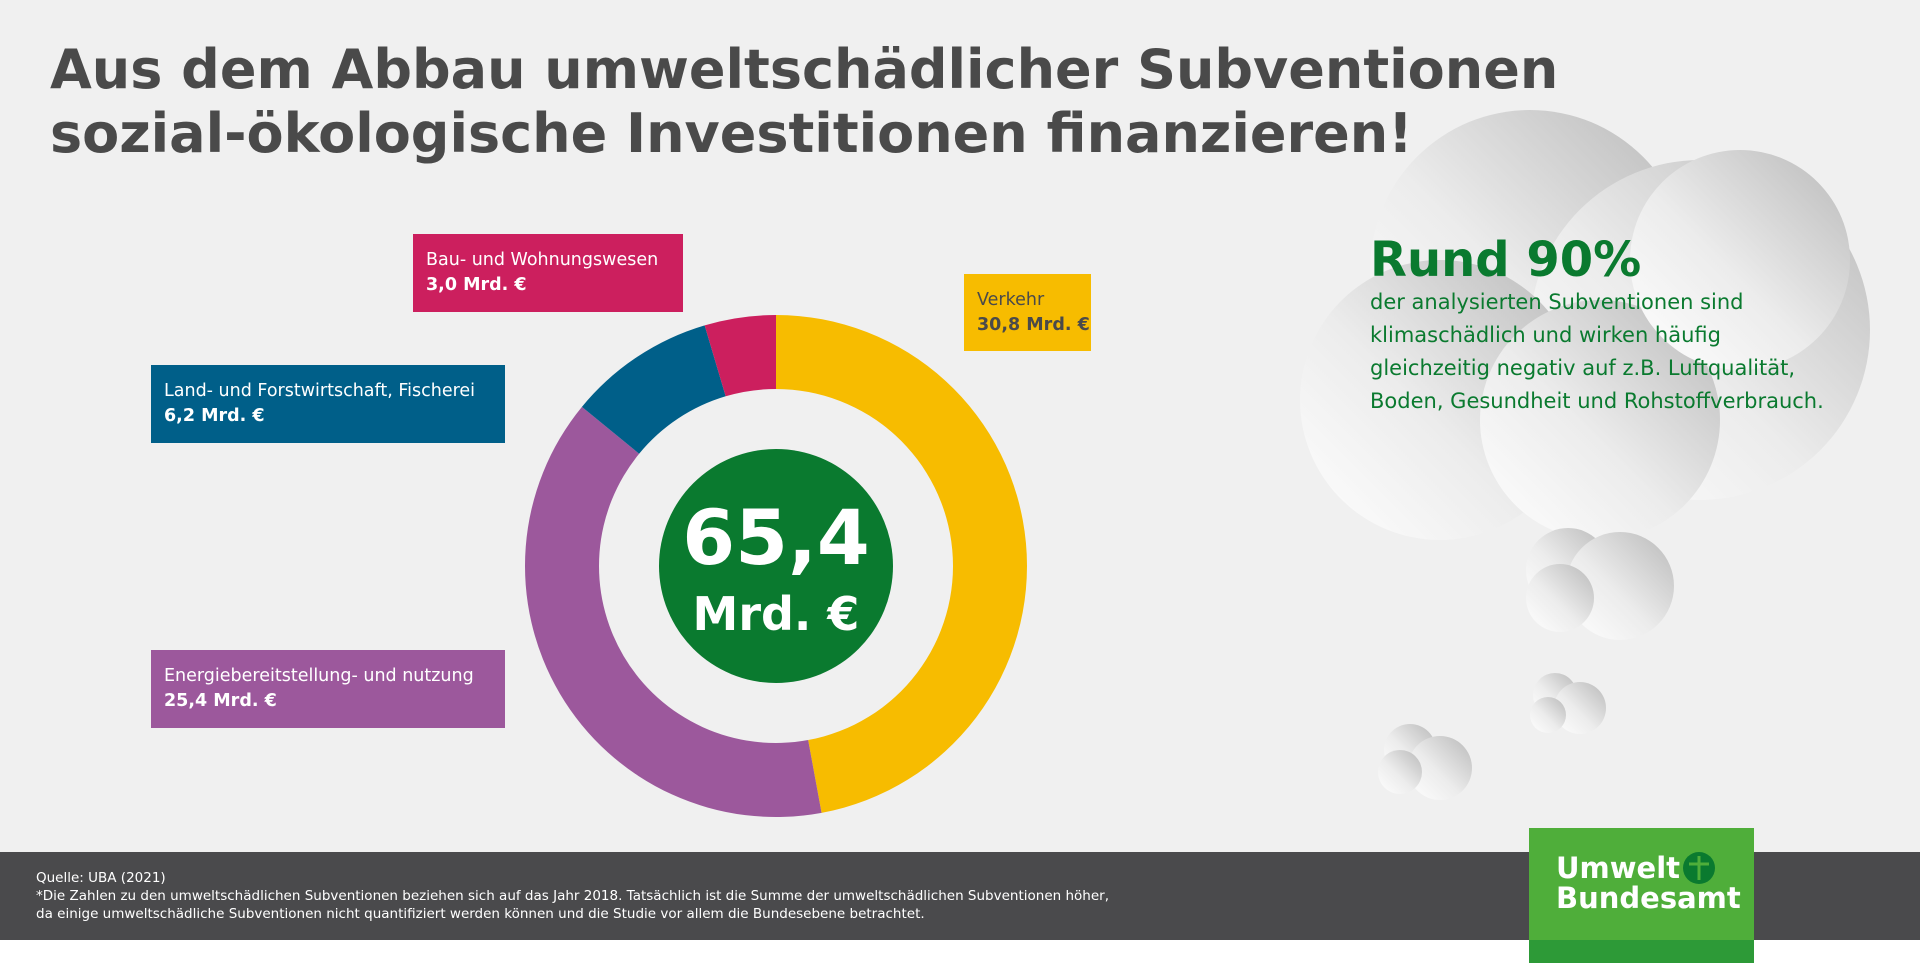  What do you see at coordinates (776, 537) in the screenshot?
I see `total-value: 65,4` at bounding box center [776, 537].